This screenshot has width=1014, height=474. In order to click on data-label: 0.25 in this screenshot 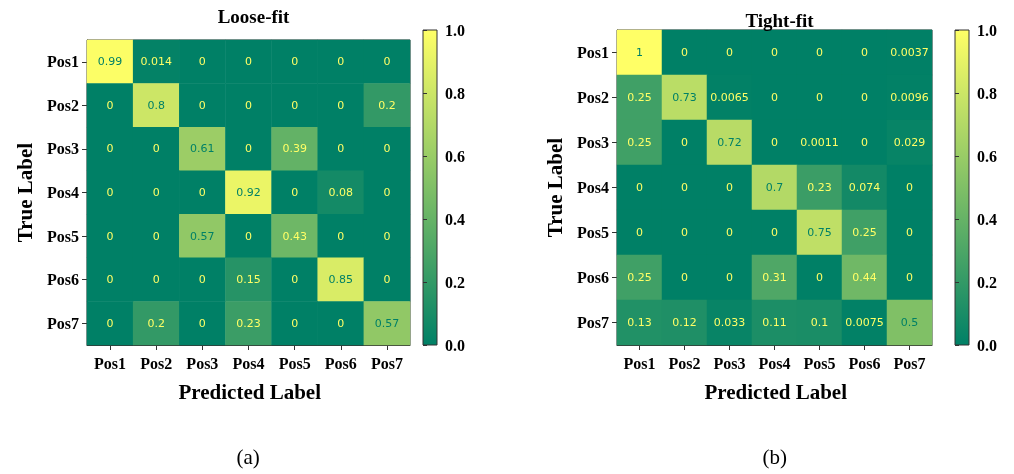, I will do `click(639, 97)`.